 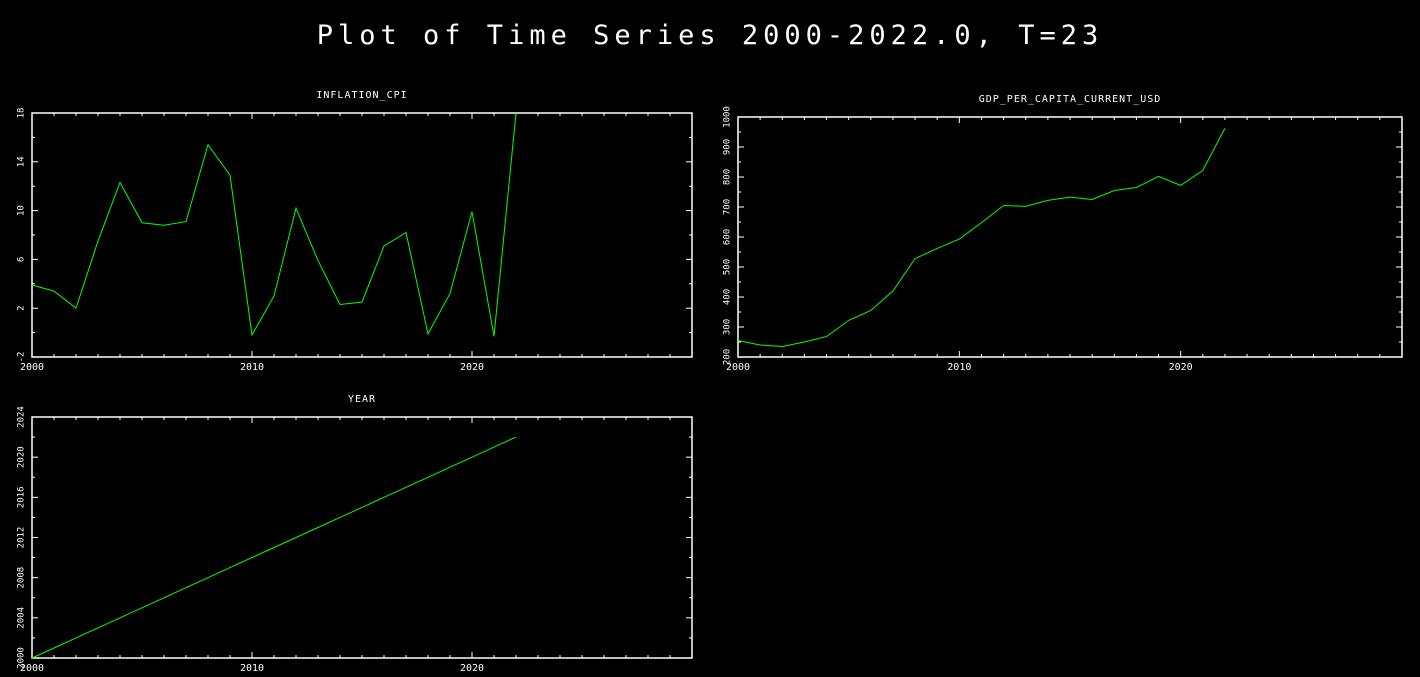 What do you see at coordinates (728, 267) in the screenshot?
I see `y-tick-label: 500` at bounding box center [728, 267].